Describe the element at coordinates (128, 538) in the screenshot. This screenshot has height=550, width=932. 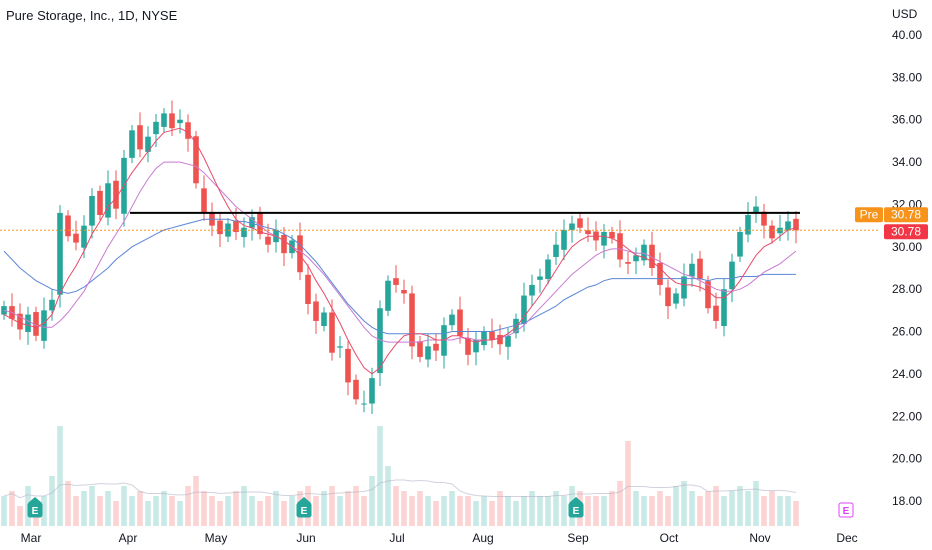
I see `x-tick-label: Apr` at that location.